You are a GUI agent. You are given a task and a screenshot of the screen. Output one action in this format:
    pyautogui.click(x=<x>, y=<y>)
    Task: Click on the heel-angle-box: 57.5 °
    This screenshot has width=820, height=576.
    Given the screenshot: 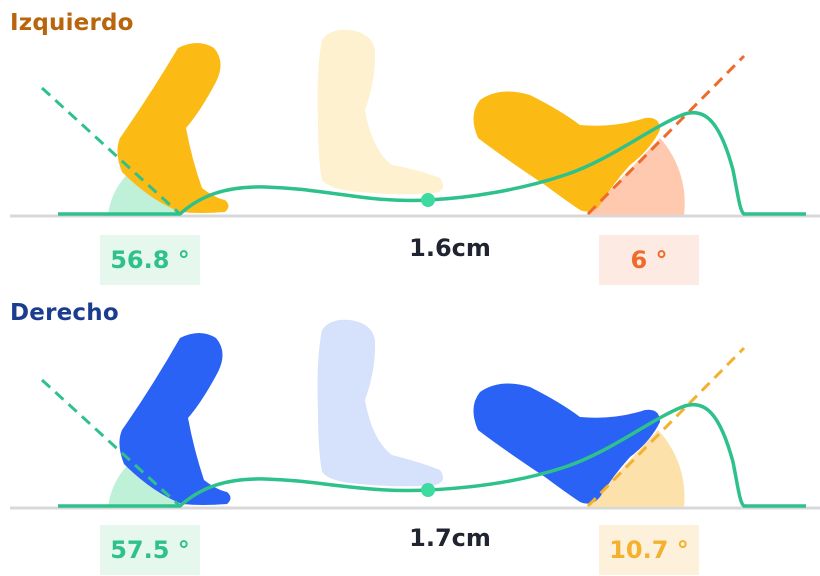 What is the action you would take?
    pyautogui.click(x=150, y=550)
    